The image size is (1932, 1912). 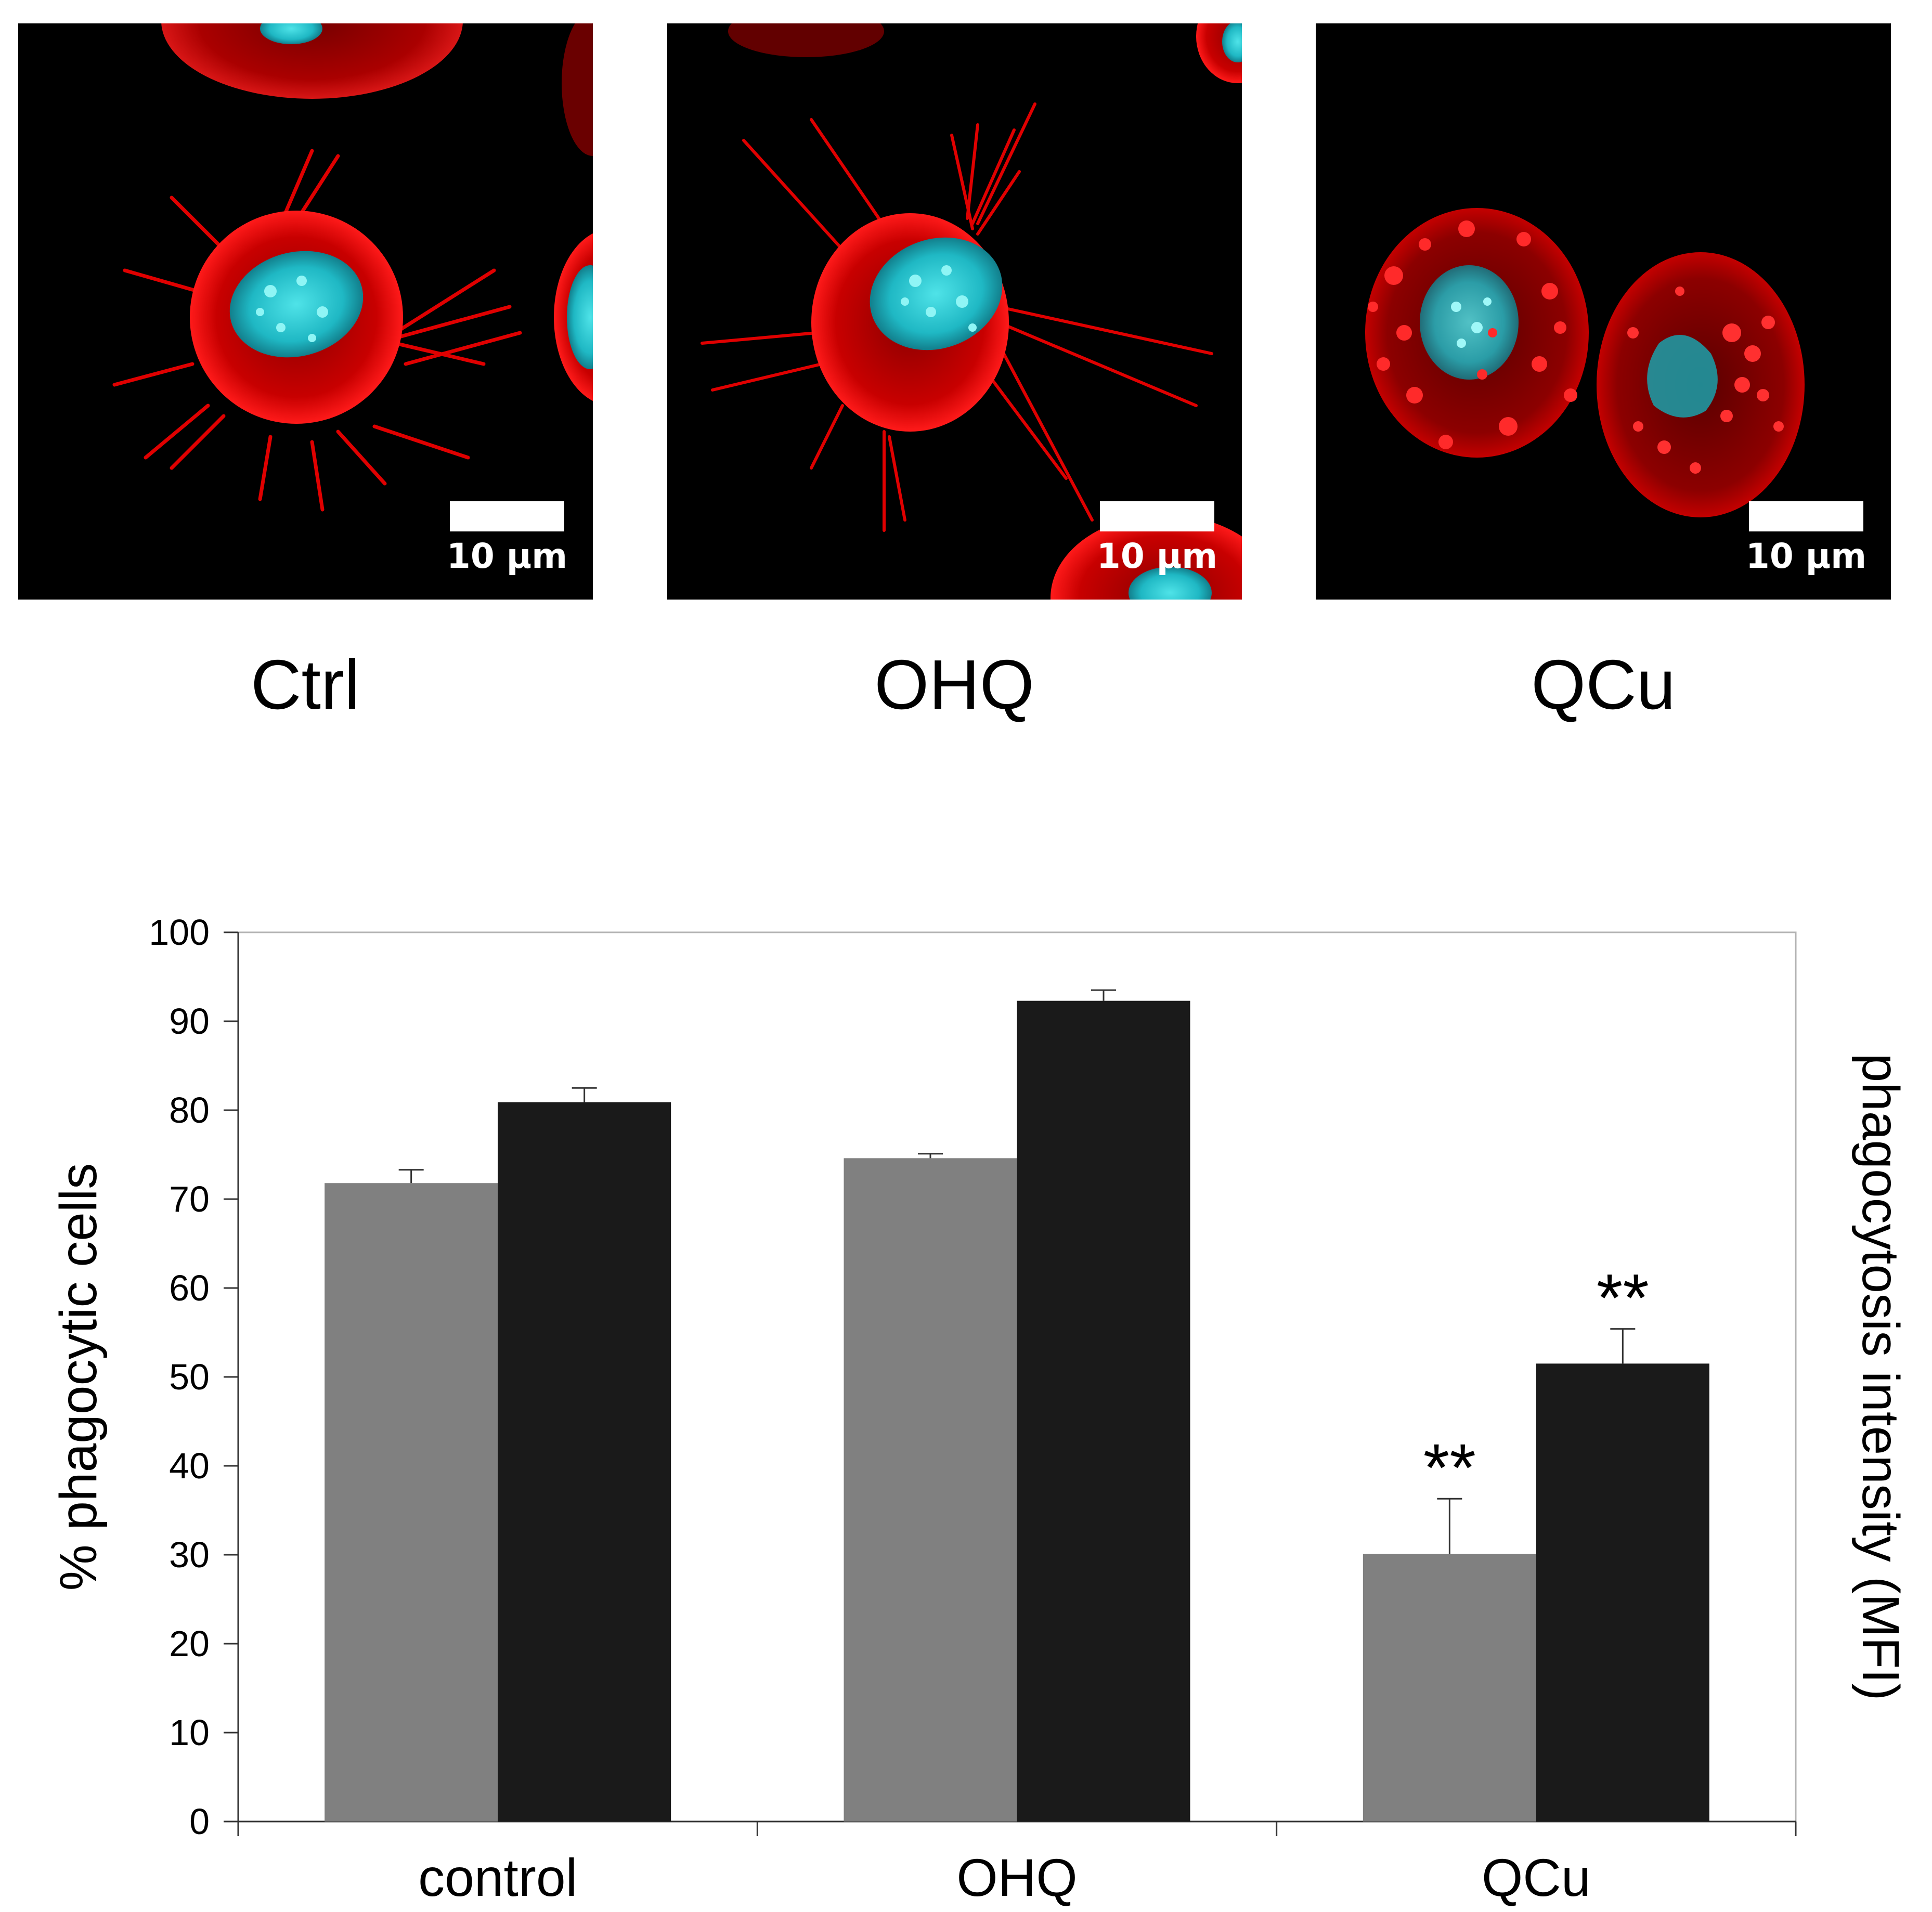 I want to click on y-tick-label: 20, so click(x=189, y=1643).